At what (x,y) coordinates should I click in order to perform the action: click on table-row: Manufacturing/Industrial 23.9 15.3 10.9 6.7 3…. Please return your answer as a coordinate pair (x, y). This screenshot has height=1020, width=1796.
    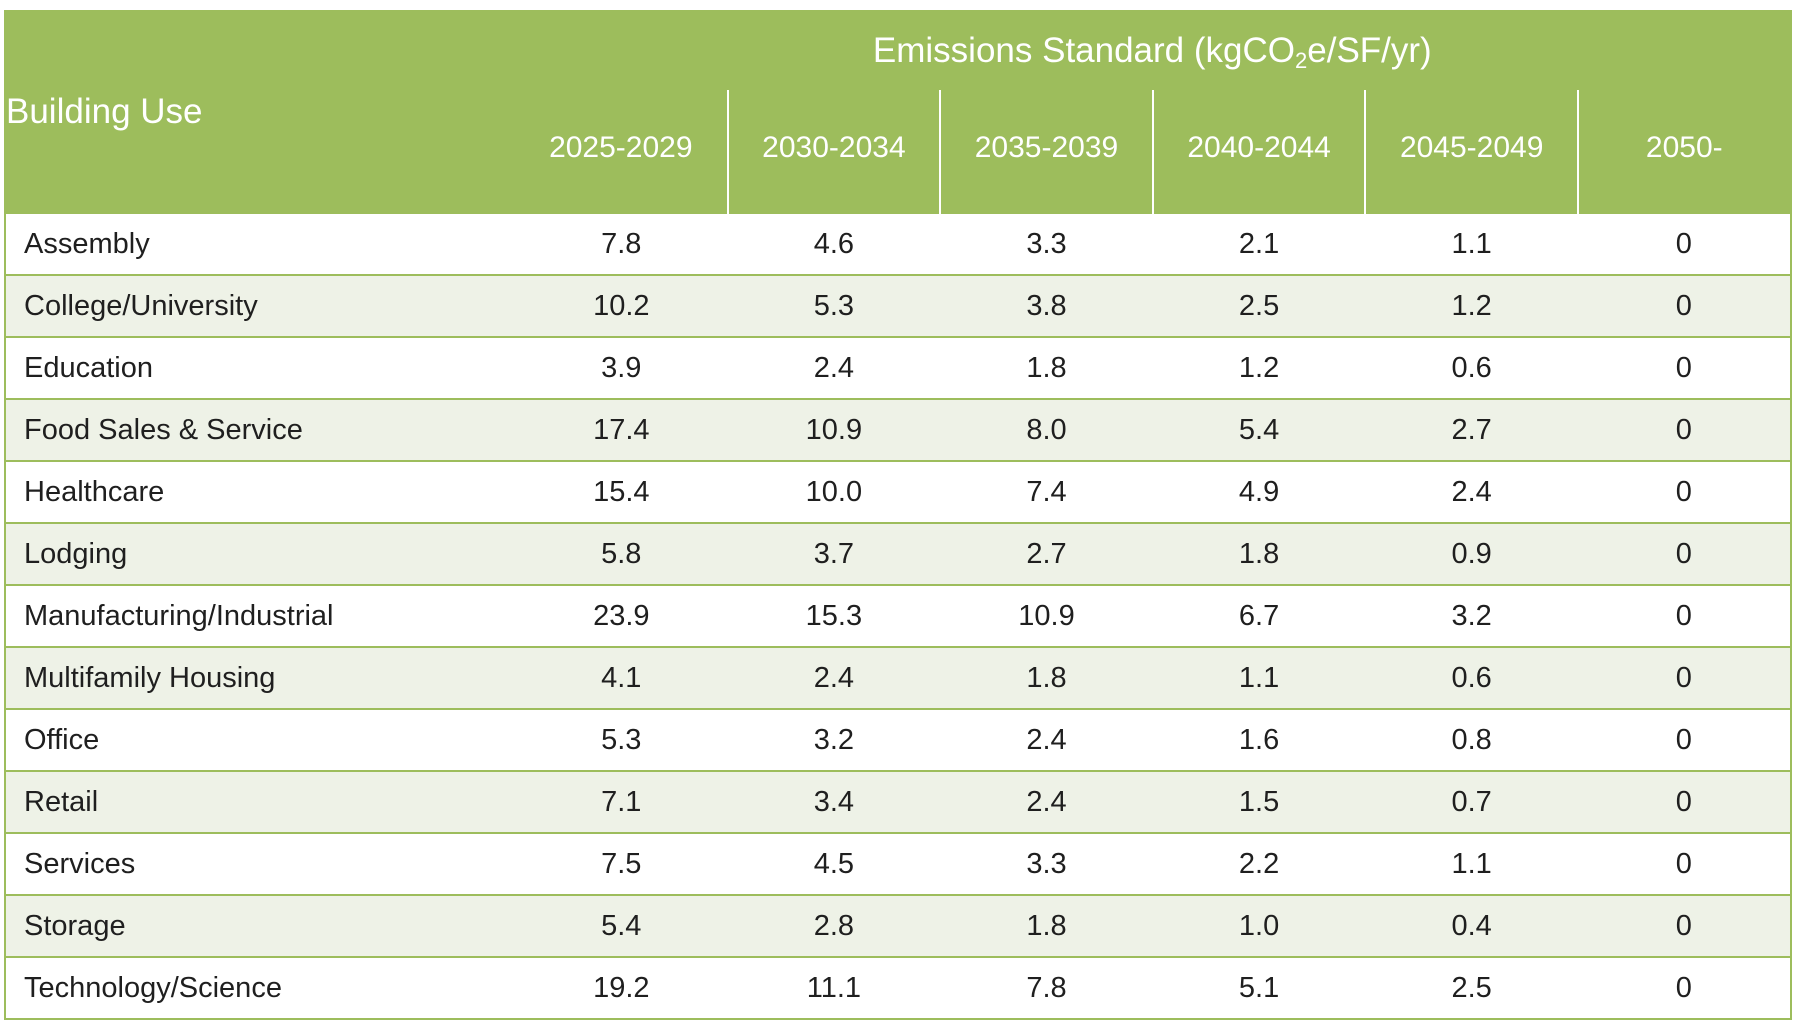
    Looking at the image, I should click on (898, 615).